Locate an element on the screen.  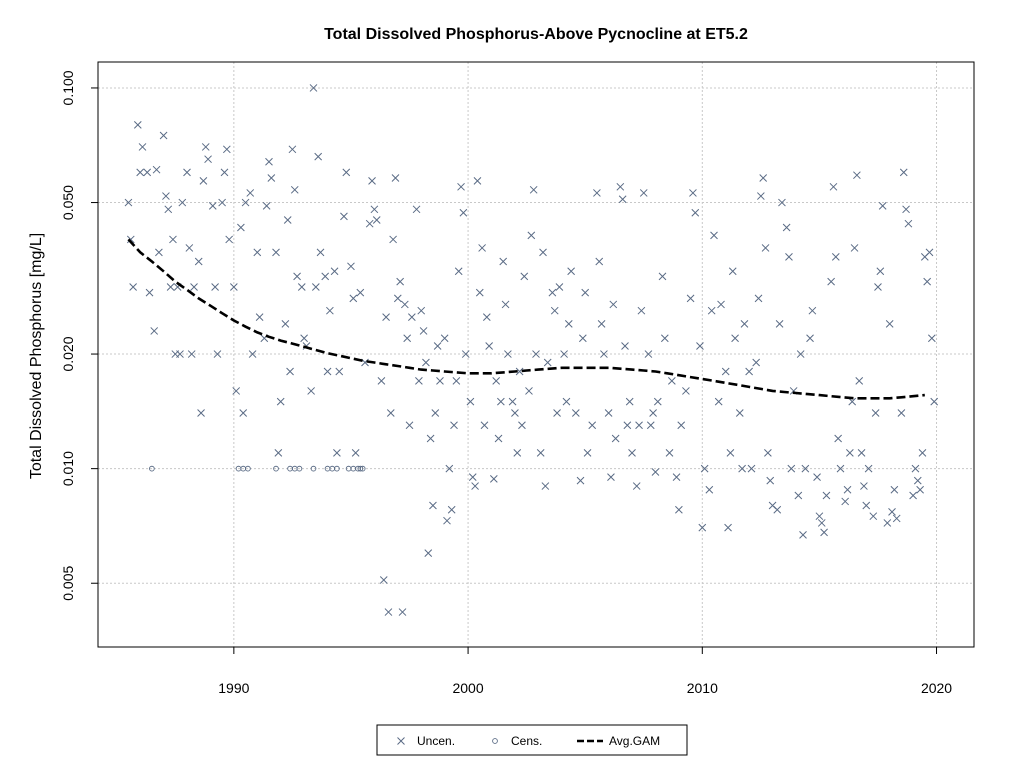
legend-uncen-symbol is located at coordinates (401, 741).